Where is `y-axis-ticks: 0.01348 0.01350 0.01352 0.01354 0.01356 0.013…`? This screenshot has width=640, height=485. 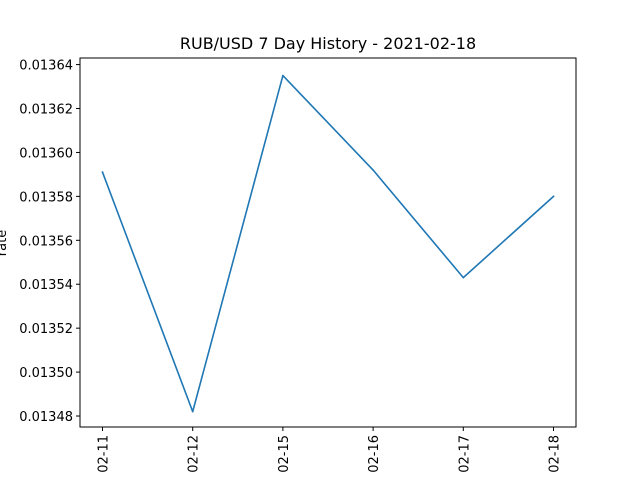
y-axis-ticks: 0.01348 0.01350 0.01352 0.01354 0.01356 0.013… is located at coordinates (49, 242).